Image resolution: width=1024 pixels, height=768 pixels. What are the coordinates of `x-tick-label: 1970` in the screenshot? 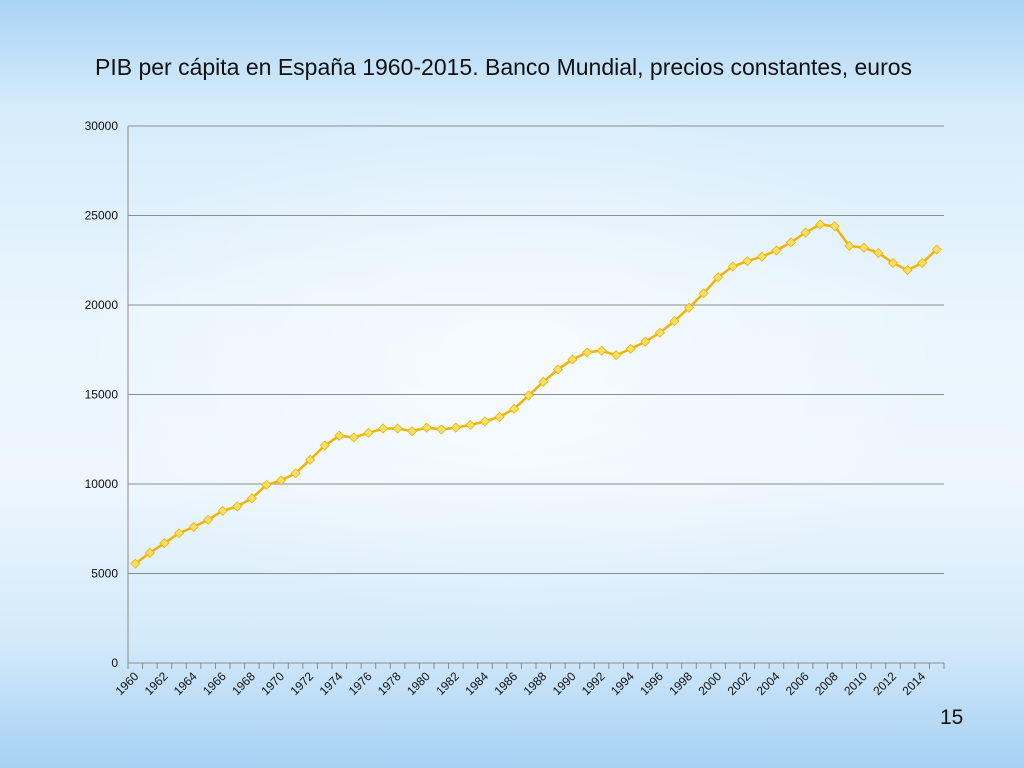 It's located at (272, 683).